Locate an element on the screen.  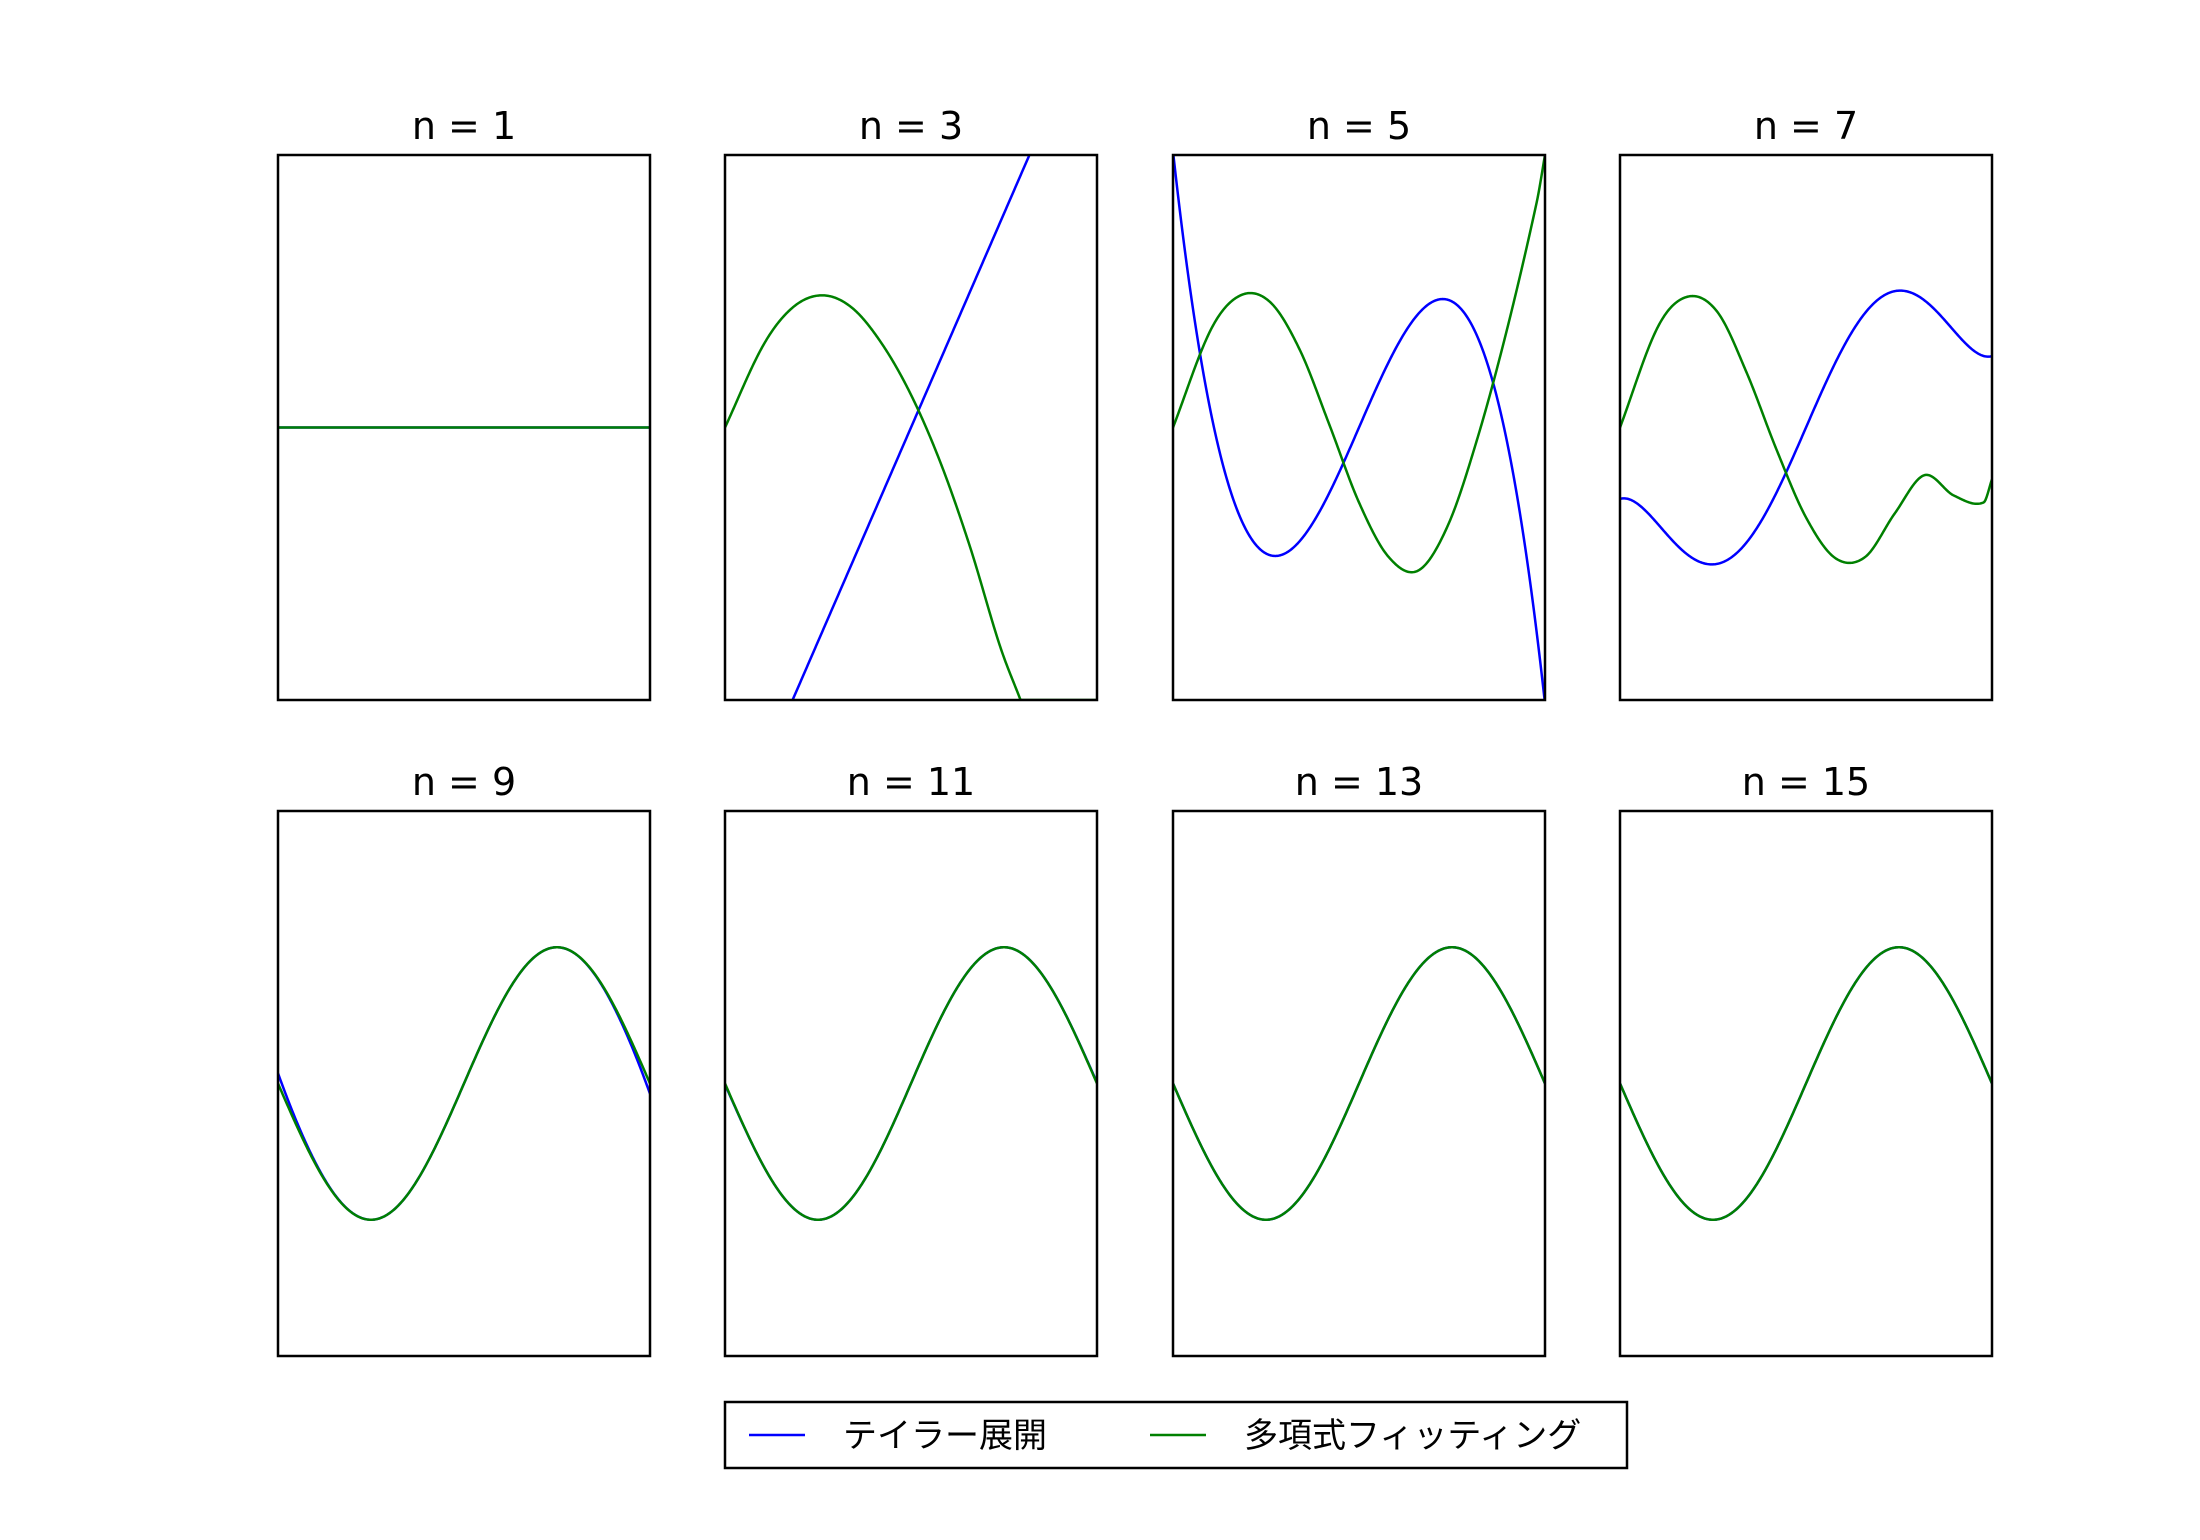
legend: テイラー展開 多項式フィッティング is located at coordinates (1176, 1435).